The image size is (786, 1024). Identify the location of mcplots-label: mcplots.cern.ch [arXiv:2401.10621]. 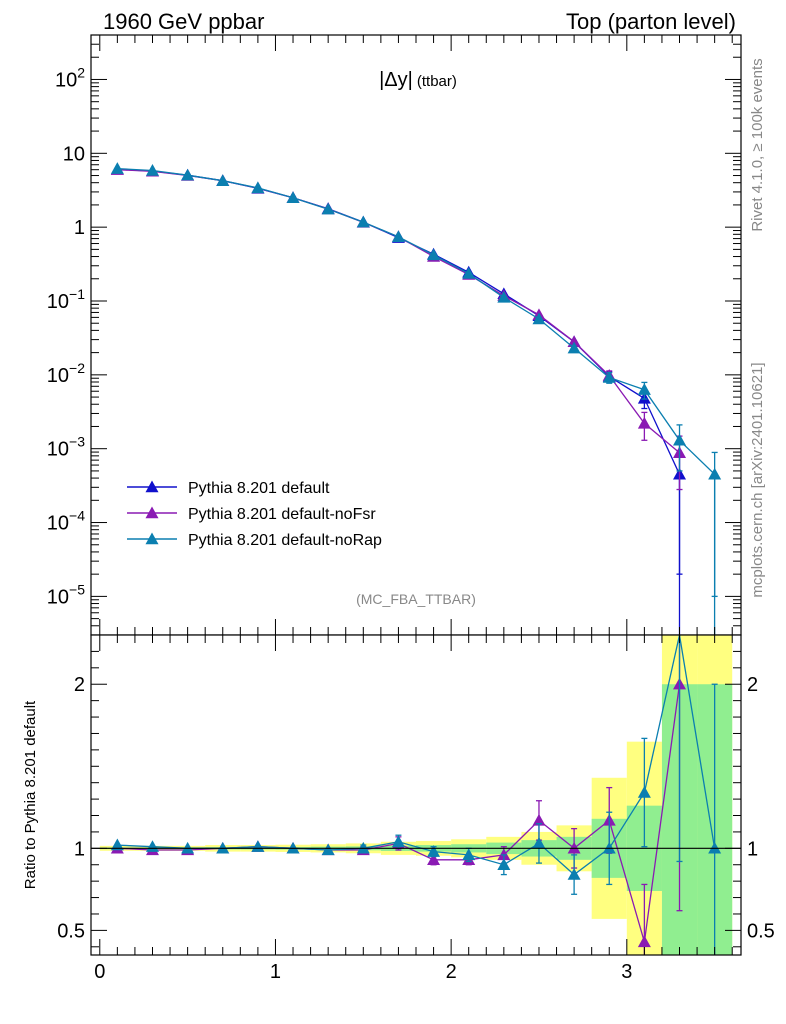
(757, 479).